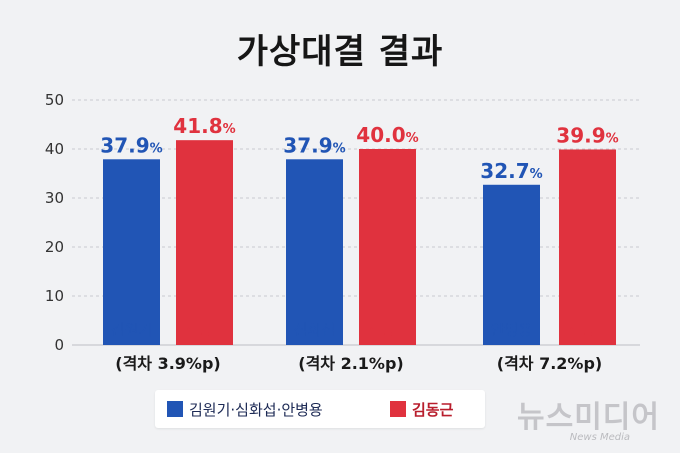  I want to click on legend: 김원기·심화섭·안병용 김동근, so click(320, 409).